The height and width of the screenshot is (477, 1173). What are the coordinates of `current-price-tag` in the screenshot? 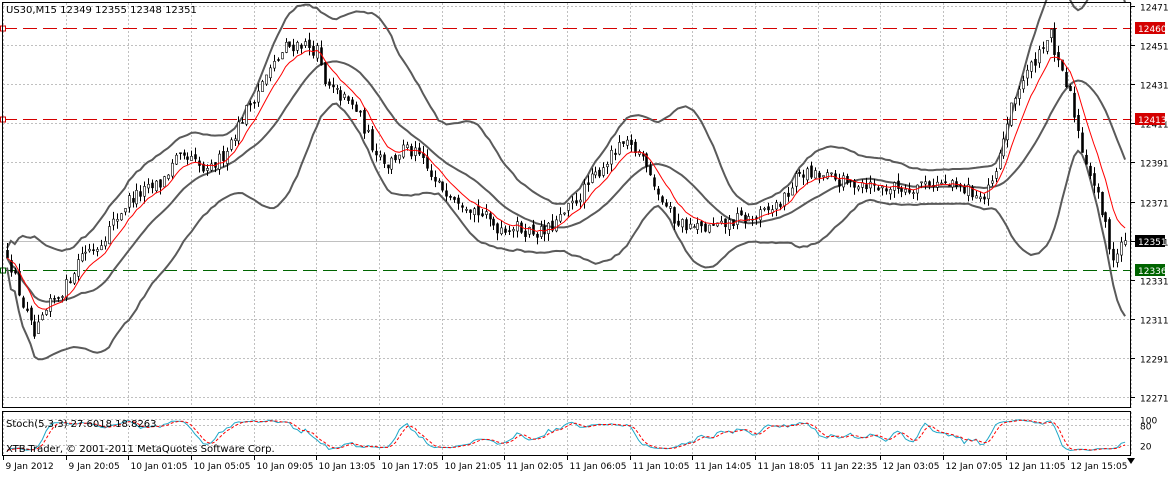 It's located at (1150, 241).